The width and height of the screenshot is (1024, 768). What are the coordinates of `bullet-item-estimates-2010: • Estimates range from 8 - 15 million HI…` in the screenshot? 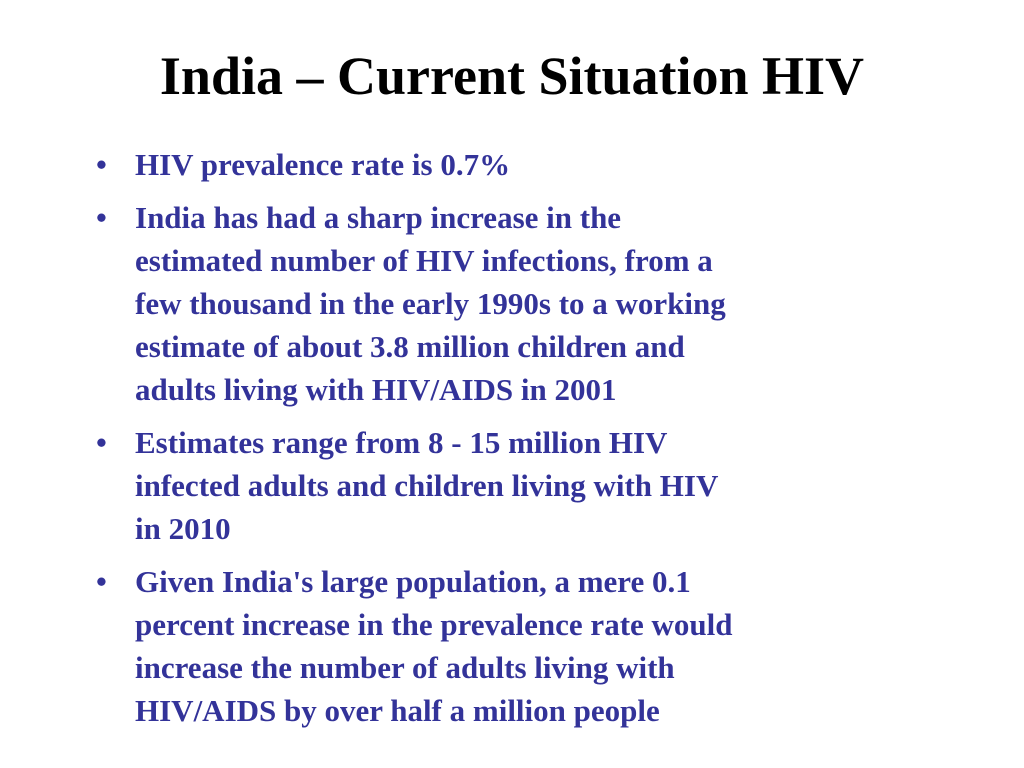 It's located at (511, 485).